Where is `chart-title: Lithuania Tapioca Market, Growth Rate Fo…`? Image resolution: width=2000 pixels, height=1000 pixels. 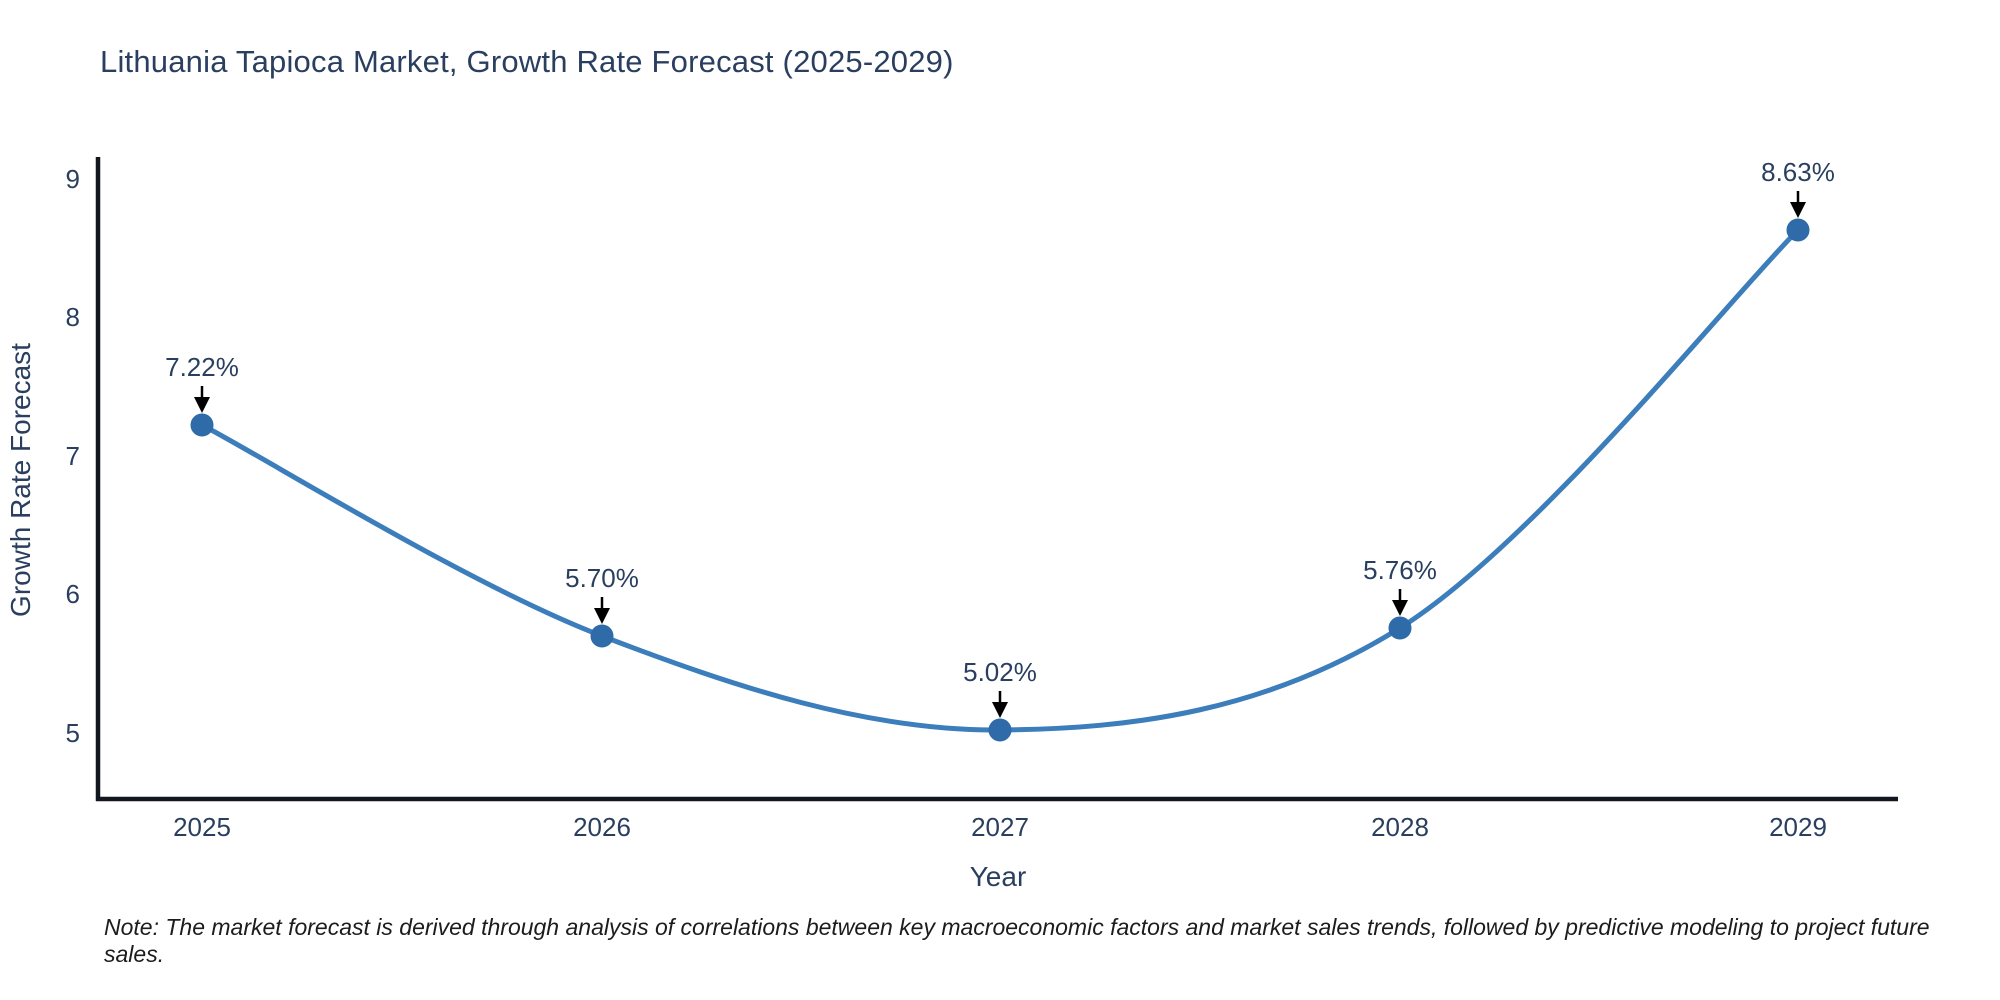
chart-title: Lithuania Tapioca Market, Growth Rate Fo… is located at coordinates (527, 61).